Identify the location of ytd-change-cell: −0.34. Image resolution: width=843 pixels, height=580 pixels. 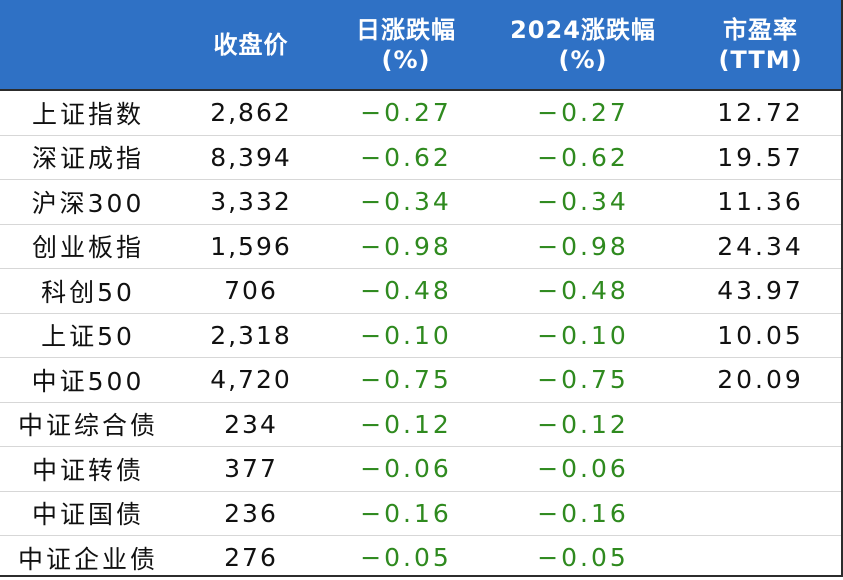
(583, 202).